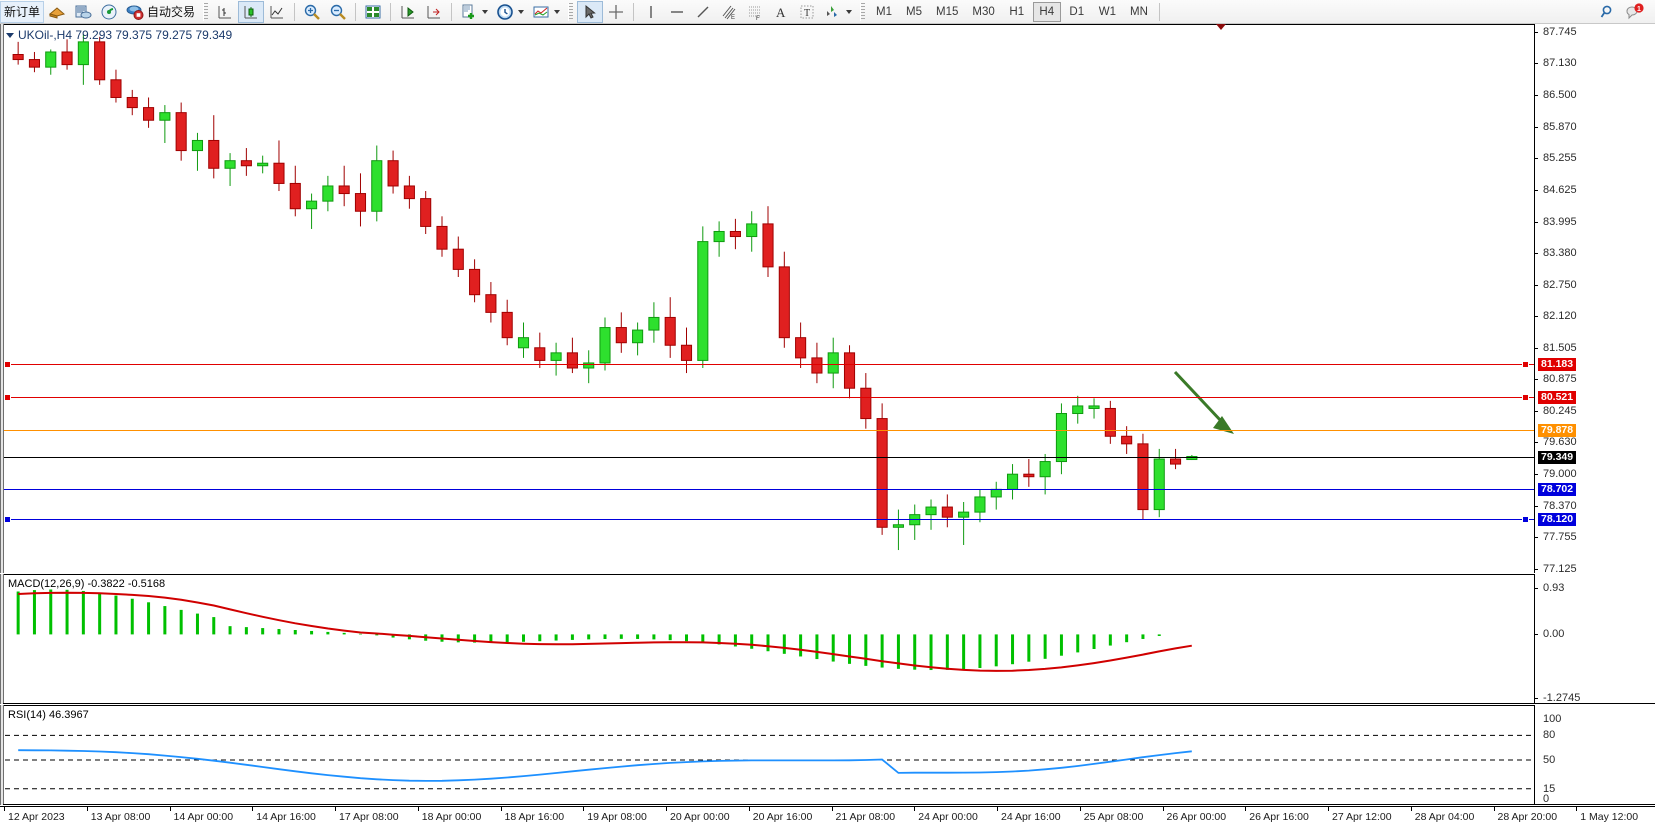 The height and width of the screenshot is (828, 1655). Describe the element at coordinates (1196, 817) in the screenshot. I see `time-tick-label: 26 Apr 00:00` at that location.